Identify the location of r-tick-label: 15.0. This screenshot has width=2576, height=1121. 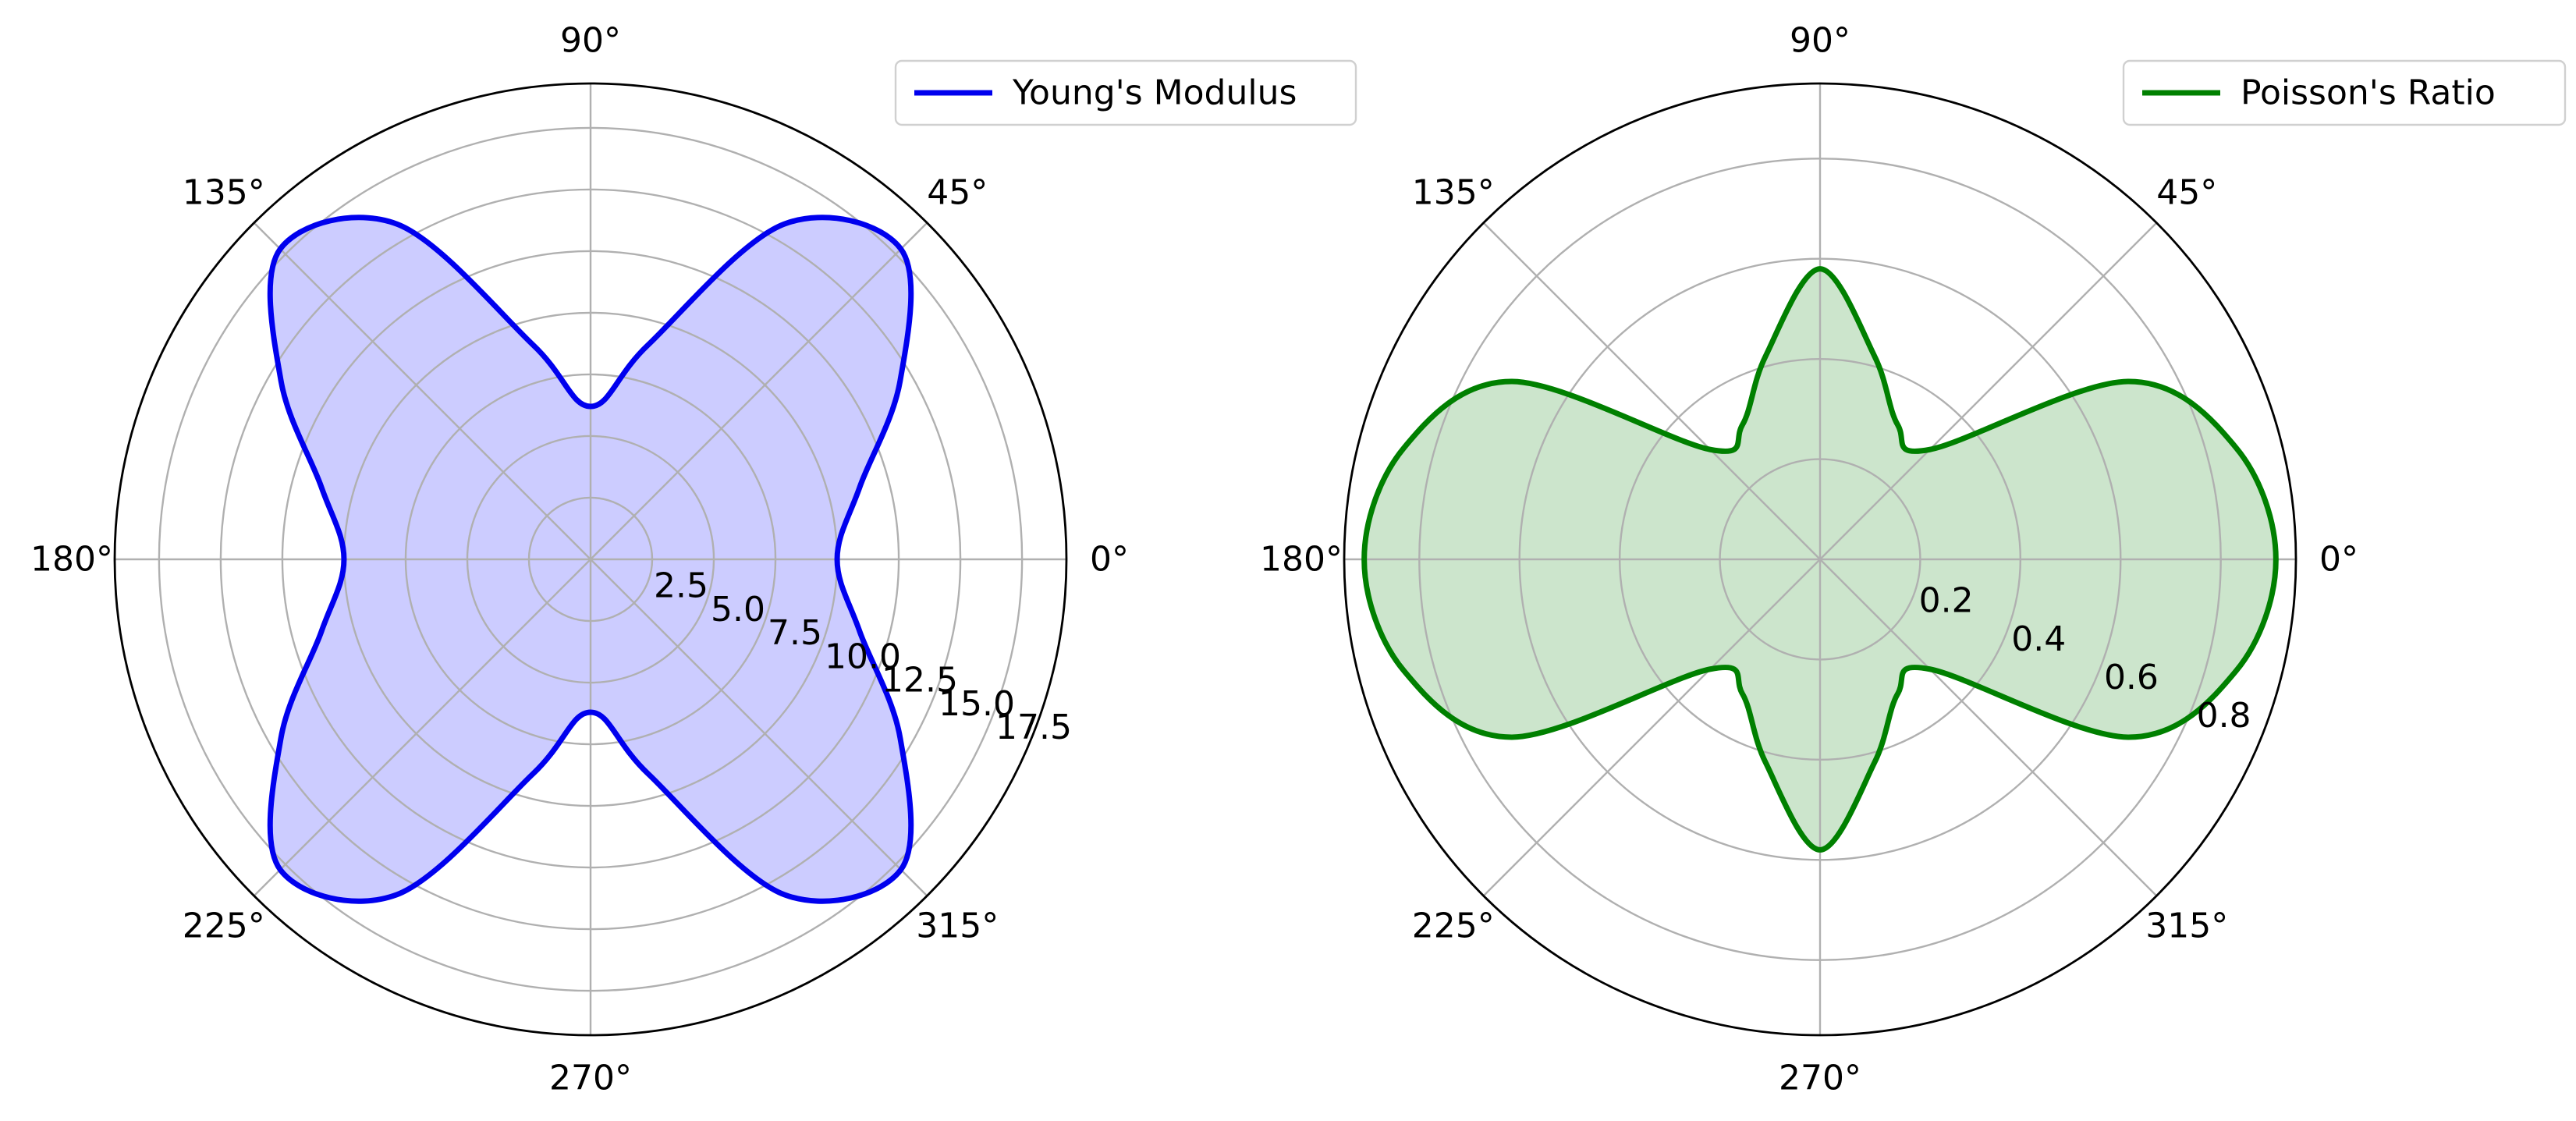
(977, 704).